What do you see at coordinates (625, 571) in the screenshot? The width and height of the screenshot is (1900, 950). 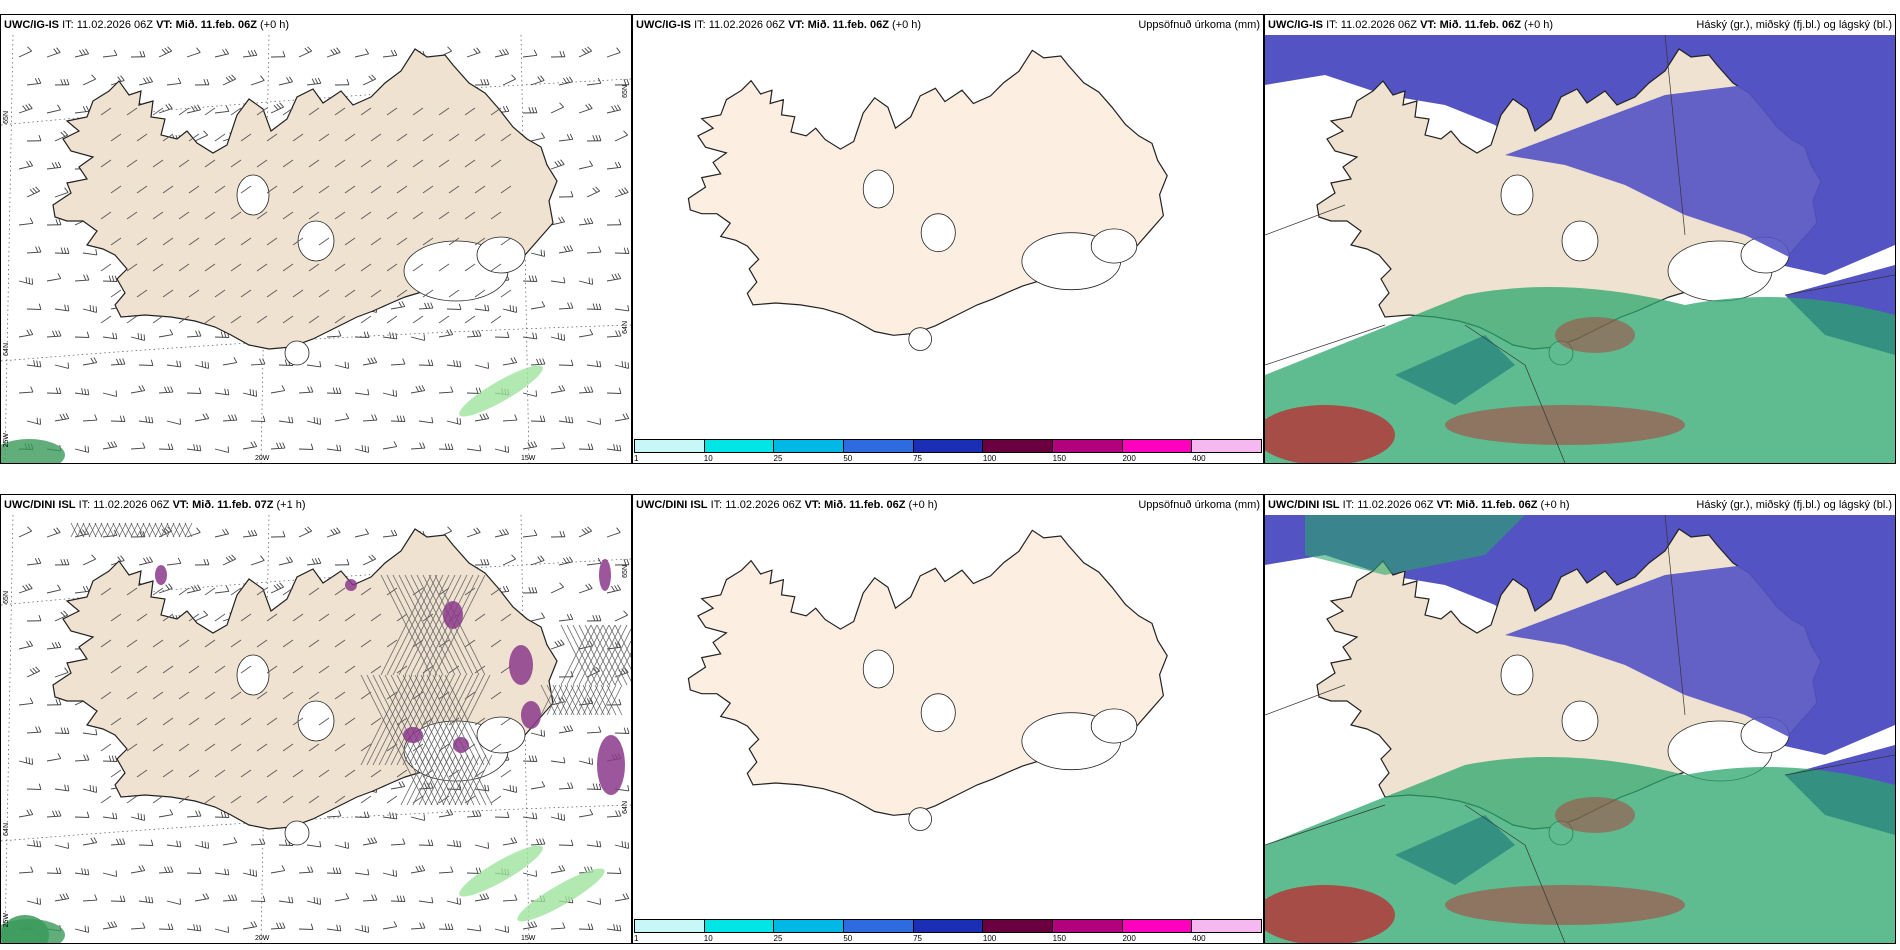 I see `lat-label-65n-right: 65N` at bounding box center [625, 571].